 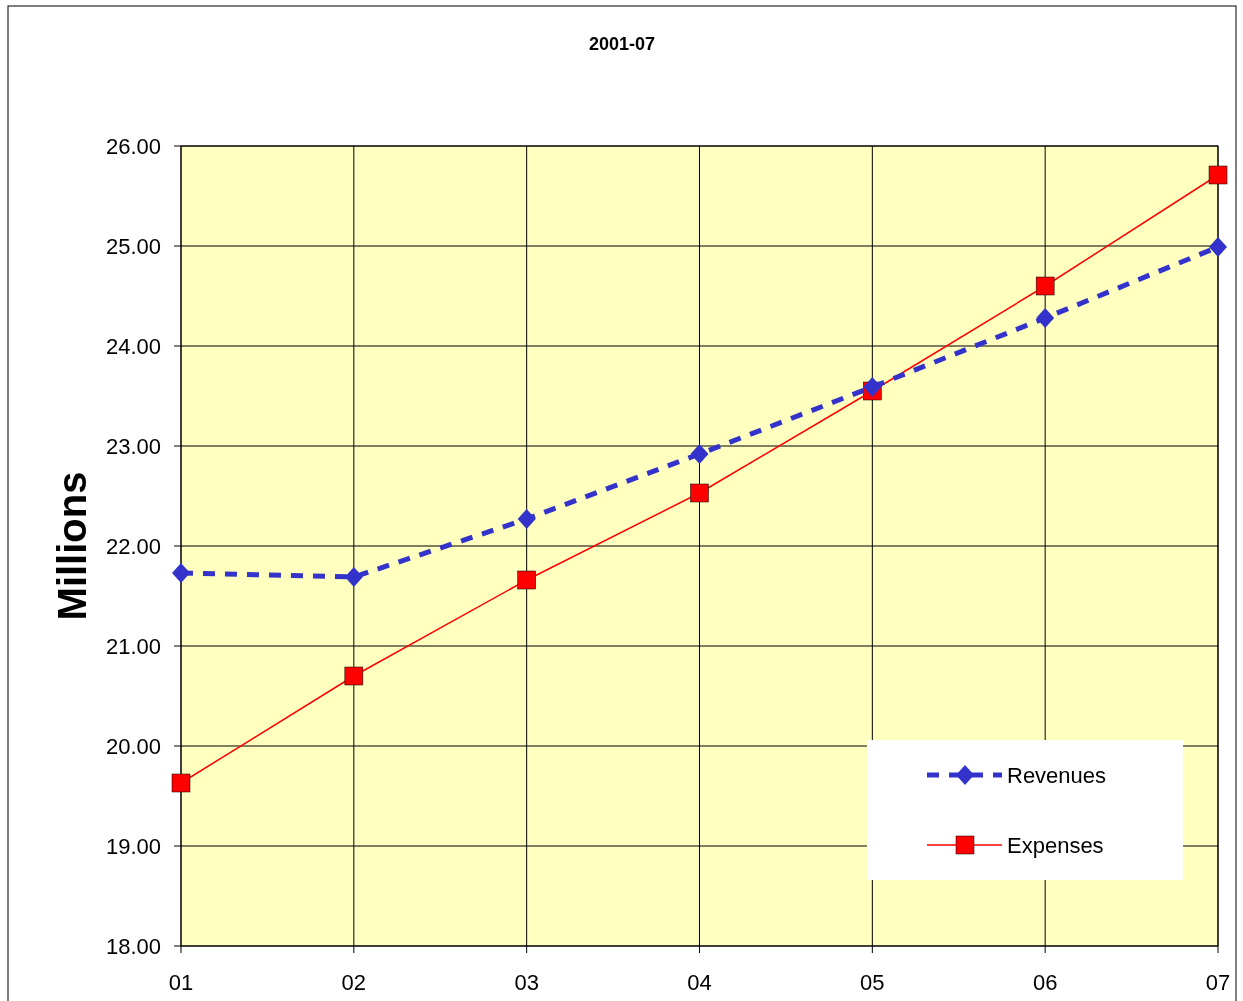 What do you see at coordinates (133, 346) in the screenshot?
I see `y-tick-label: 24.00` at bounding box center [133, 346].